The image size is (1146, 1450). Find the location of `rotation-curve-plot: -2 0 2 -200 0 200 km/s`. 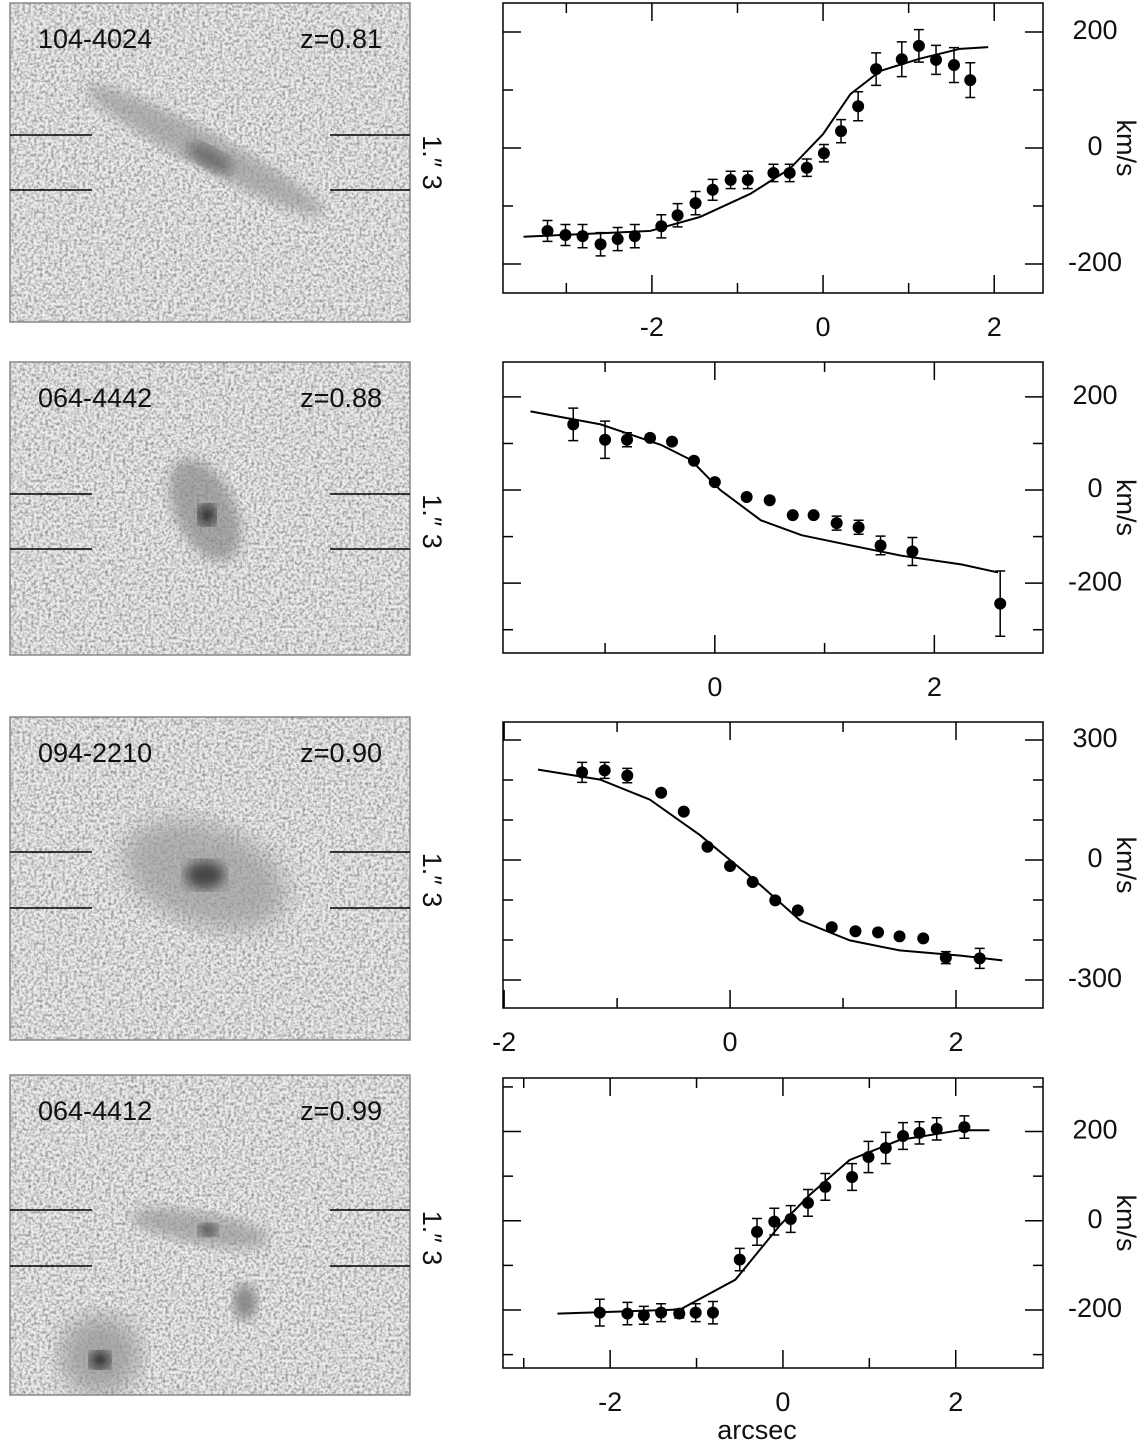

rotation-curve-plot: -2 0 2 -200 0 200 km/s is located at coordinates (821, 172).